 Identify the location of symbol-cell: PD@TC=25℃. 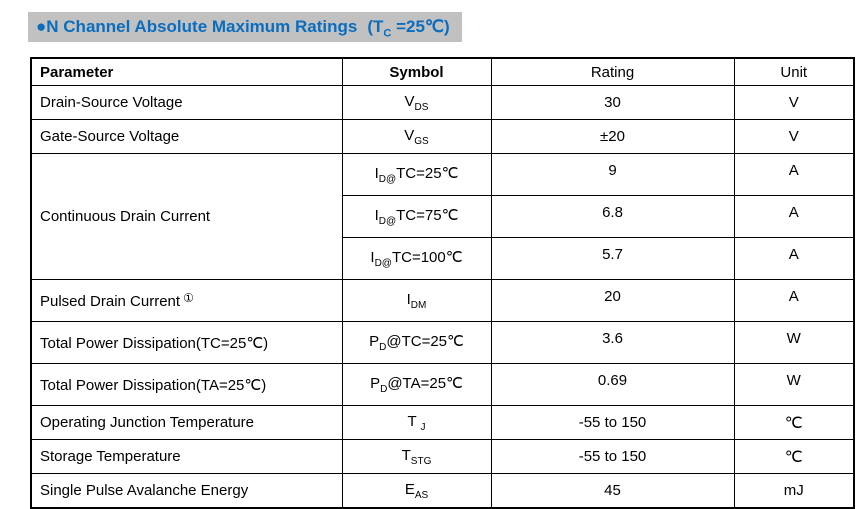
(416, 342).